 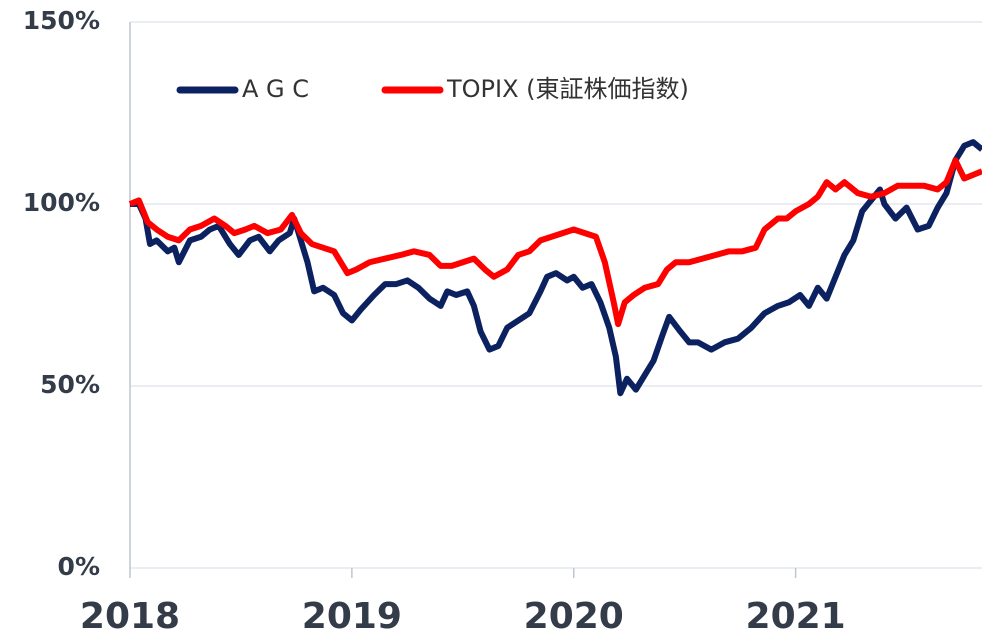 I want to click on x-tick-label: 2021, so click(x=796, y=616).